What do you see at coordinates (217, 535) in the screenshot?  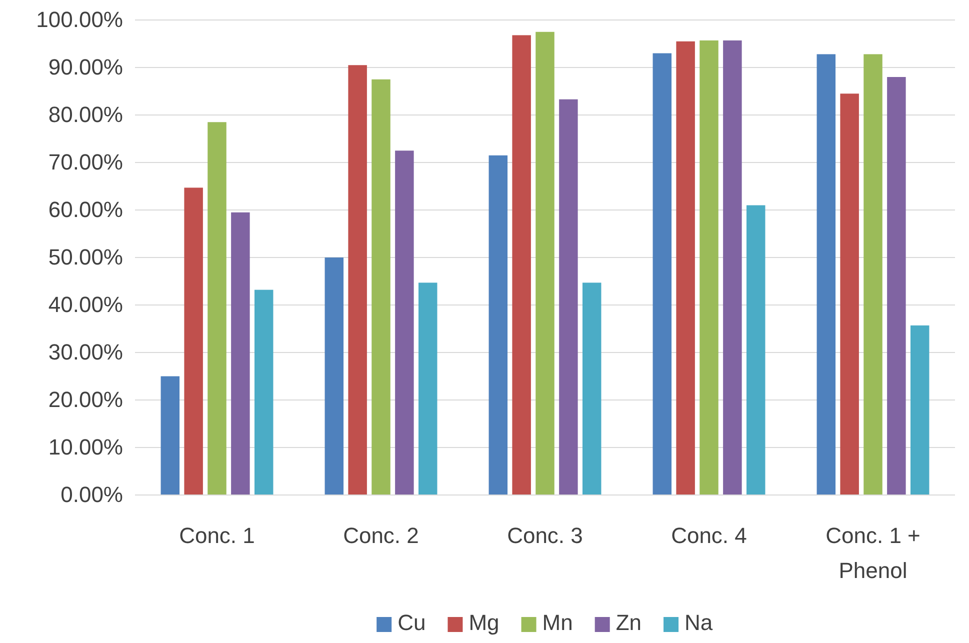 I see `x-tick-label: Conc. 1` at bounding box center [217, 535].